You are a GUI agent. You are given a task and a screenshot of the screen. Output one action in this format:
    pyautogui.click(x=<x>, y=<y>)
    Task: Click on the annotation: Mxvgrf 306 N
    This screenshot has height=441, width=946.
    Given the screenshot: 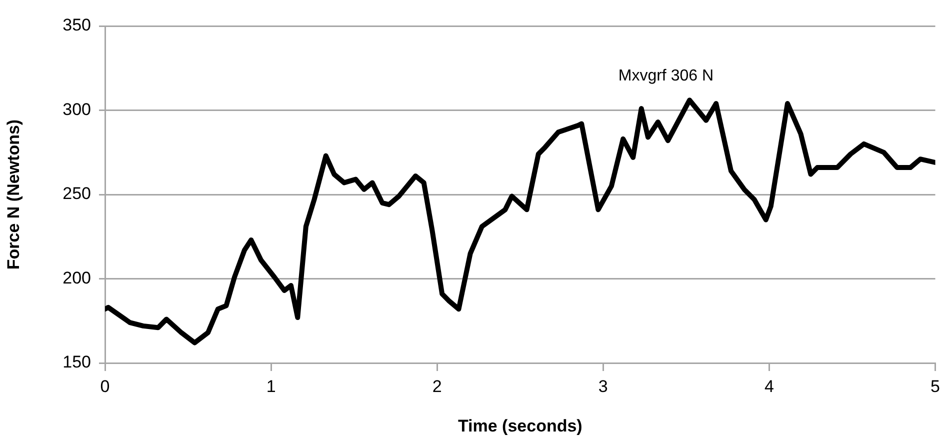 What is the action you would take?
    pyautogui.click(x=666, y=76)
    